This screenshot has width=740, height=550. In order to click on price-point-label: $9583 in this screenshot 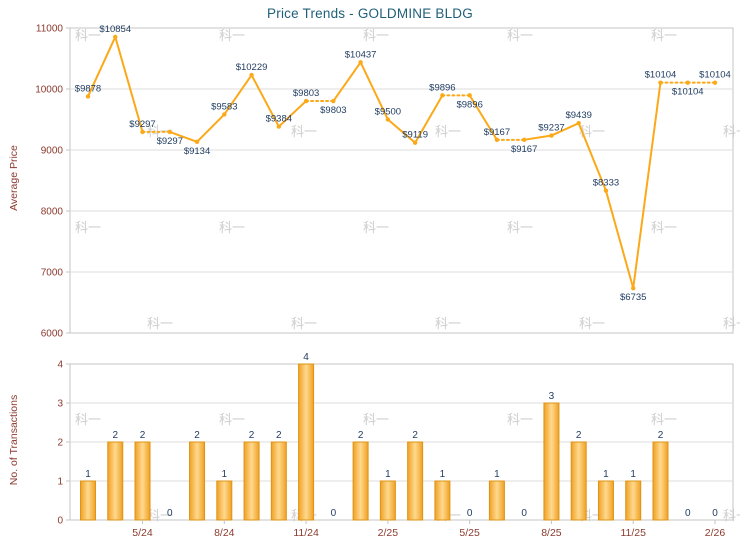, I will do `click(224, 106)`.